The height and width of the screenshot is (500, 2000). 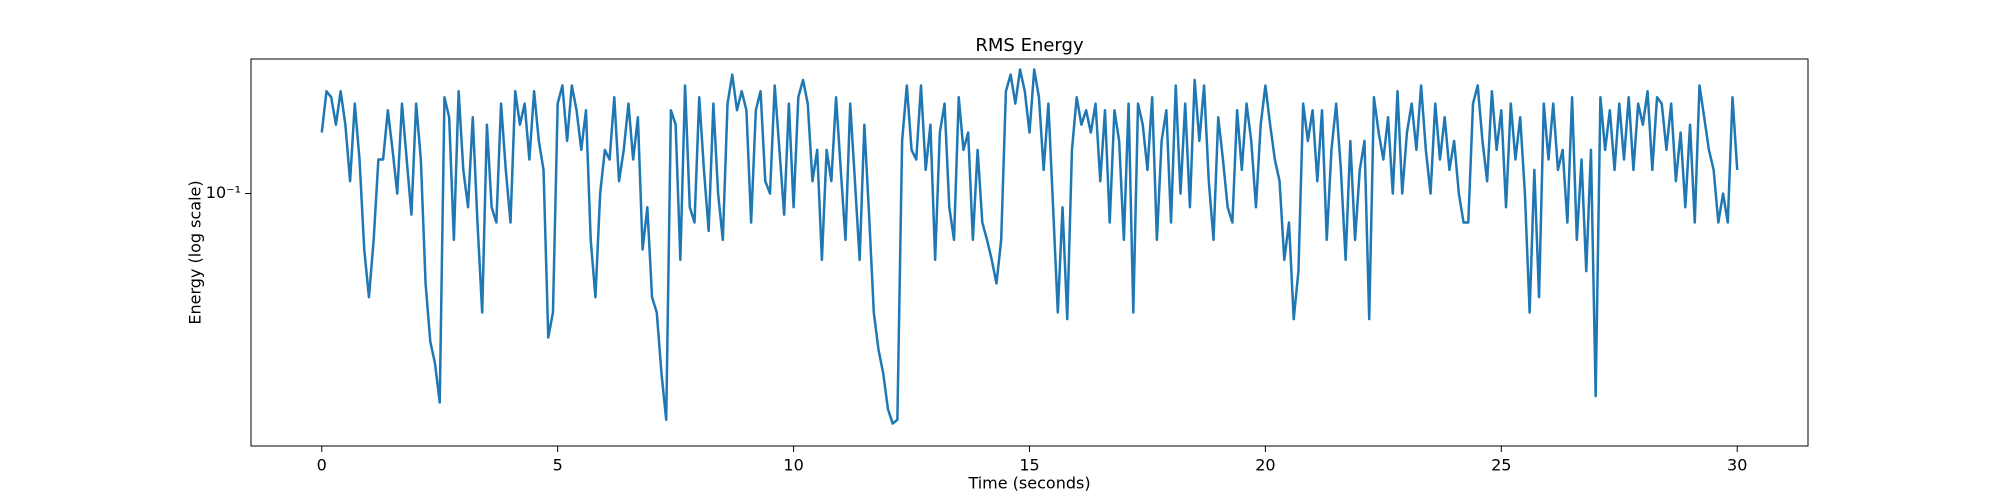 What do you see at coordinates (1737, 465) in the screenshot?
I see `x-tick-label: 30` at bounding box center [1737, 465].